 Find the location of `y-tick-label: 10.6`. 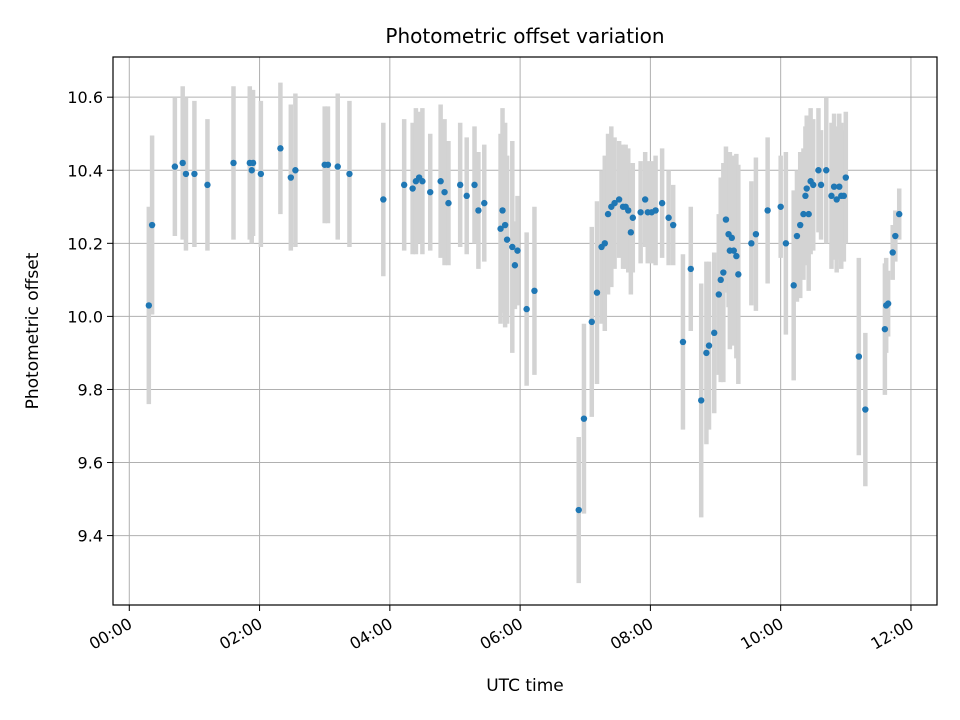

y-tick-label: 10.6 is located at coordinates (85, 97).